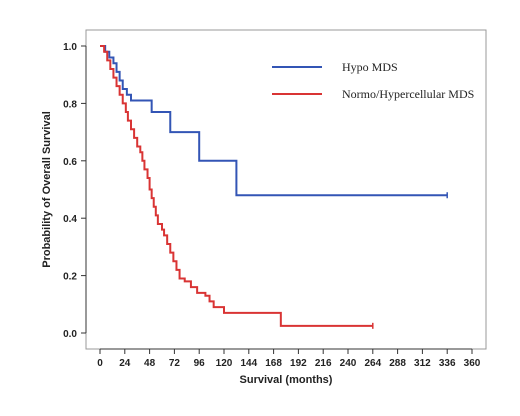 This screenshot has height=416, width=520. What do you see at coordinates (70, 104) in the screenshot?
I see `y-tick-label: 0.8` at bounding box center [70, 104].